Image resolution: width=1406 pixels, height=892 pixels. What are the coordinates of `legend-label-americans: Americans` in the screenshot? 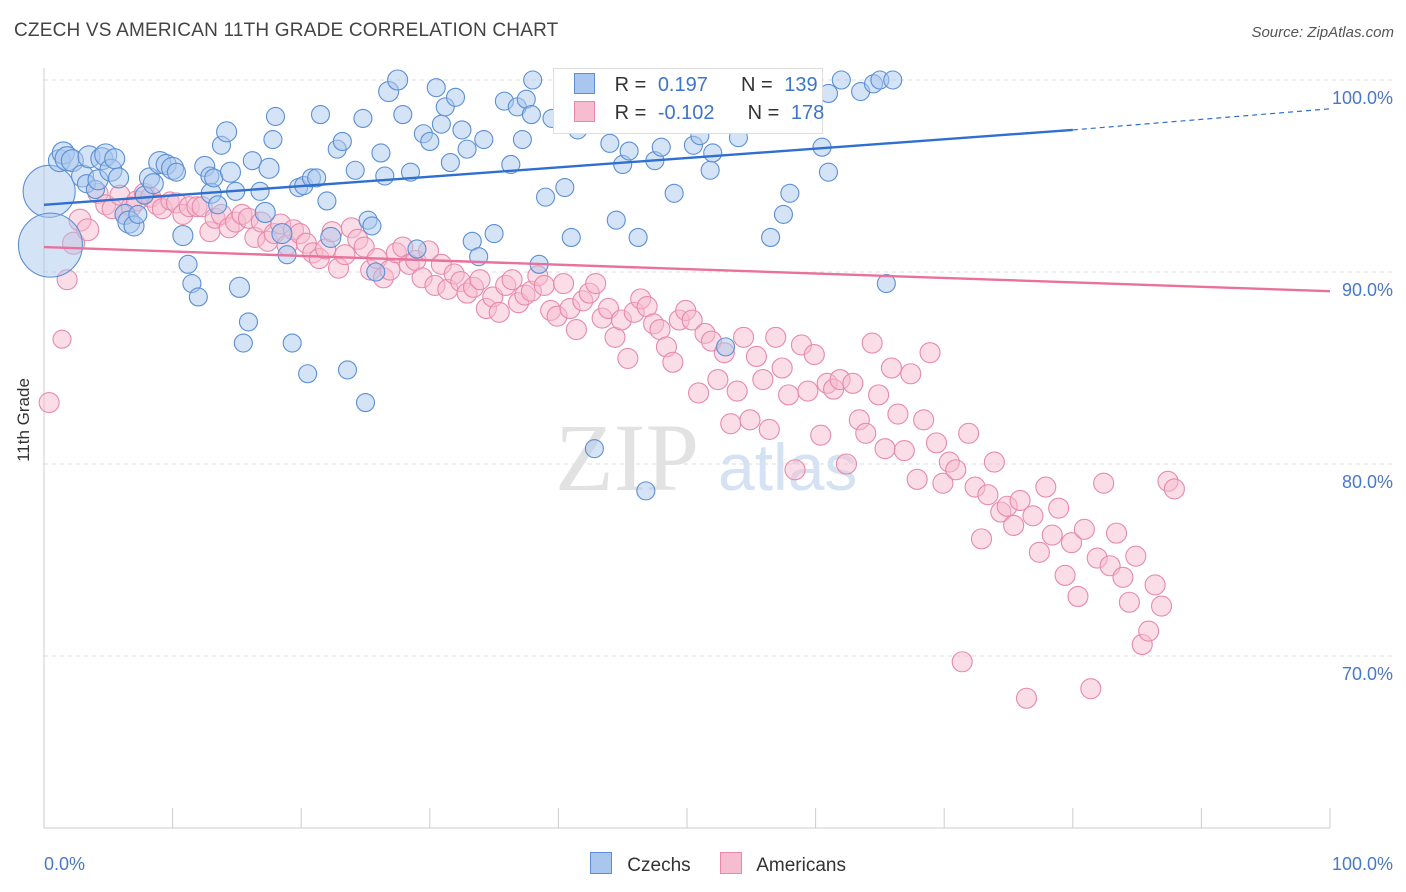 It's located at (801, 865).